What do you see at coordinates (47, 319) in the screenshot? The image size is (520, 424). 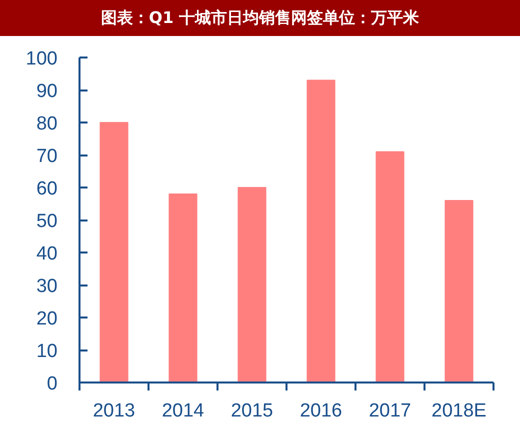 I see `y-tick-label: 20` at bounding box center [47, 319].